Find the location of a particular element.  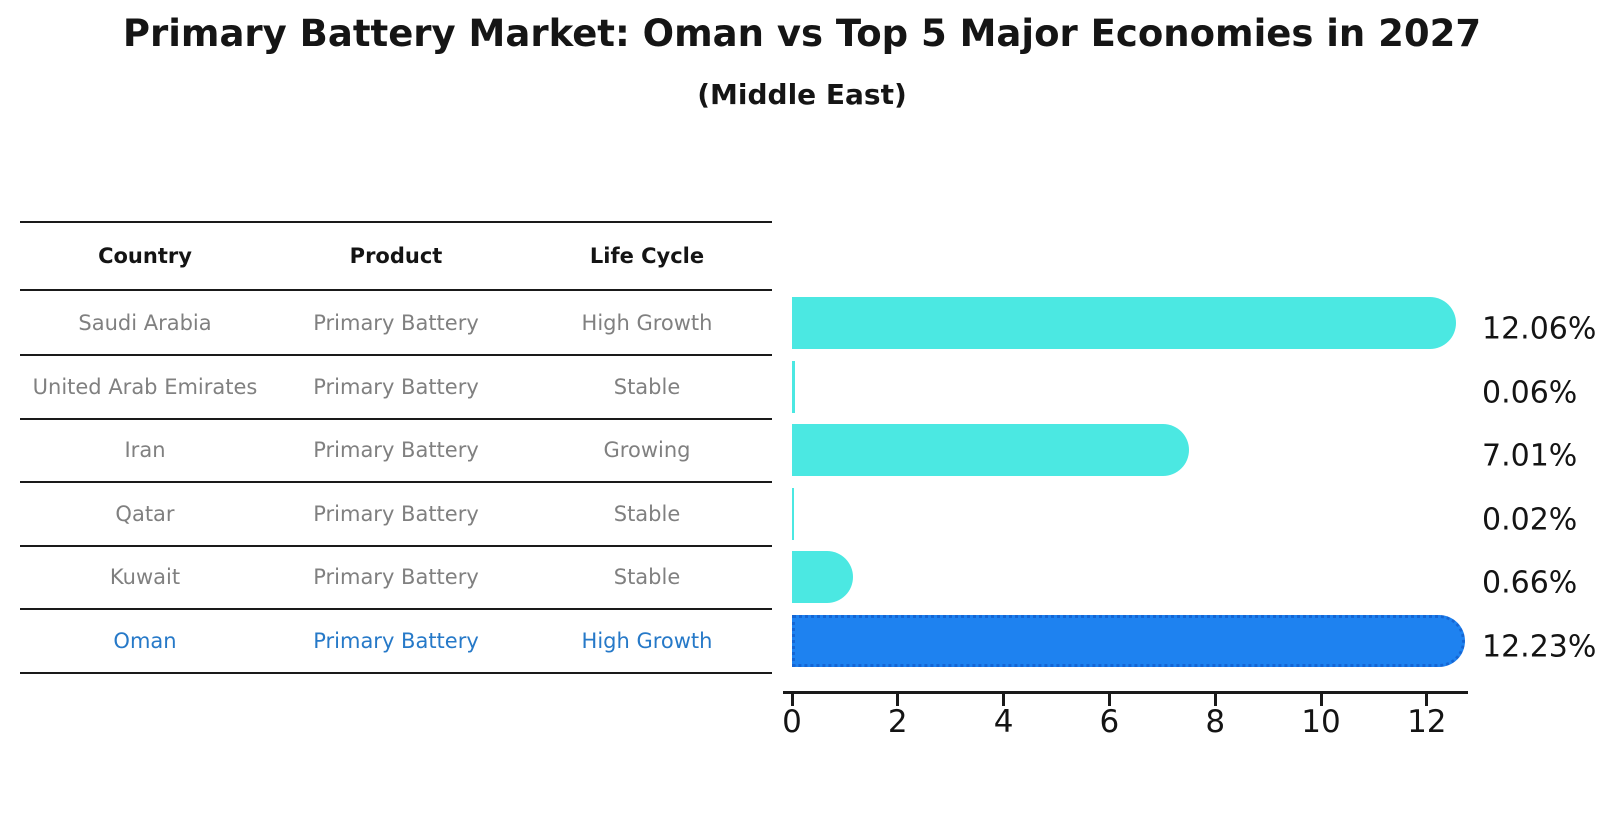

cell-country-united-arab-emirates: United Arab Emirates is located at coordinates (145, 386).